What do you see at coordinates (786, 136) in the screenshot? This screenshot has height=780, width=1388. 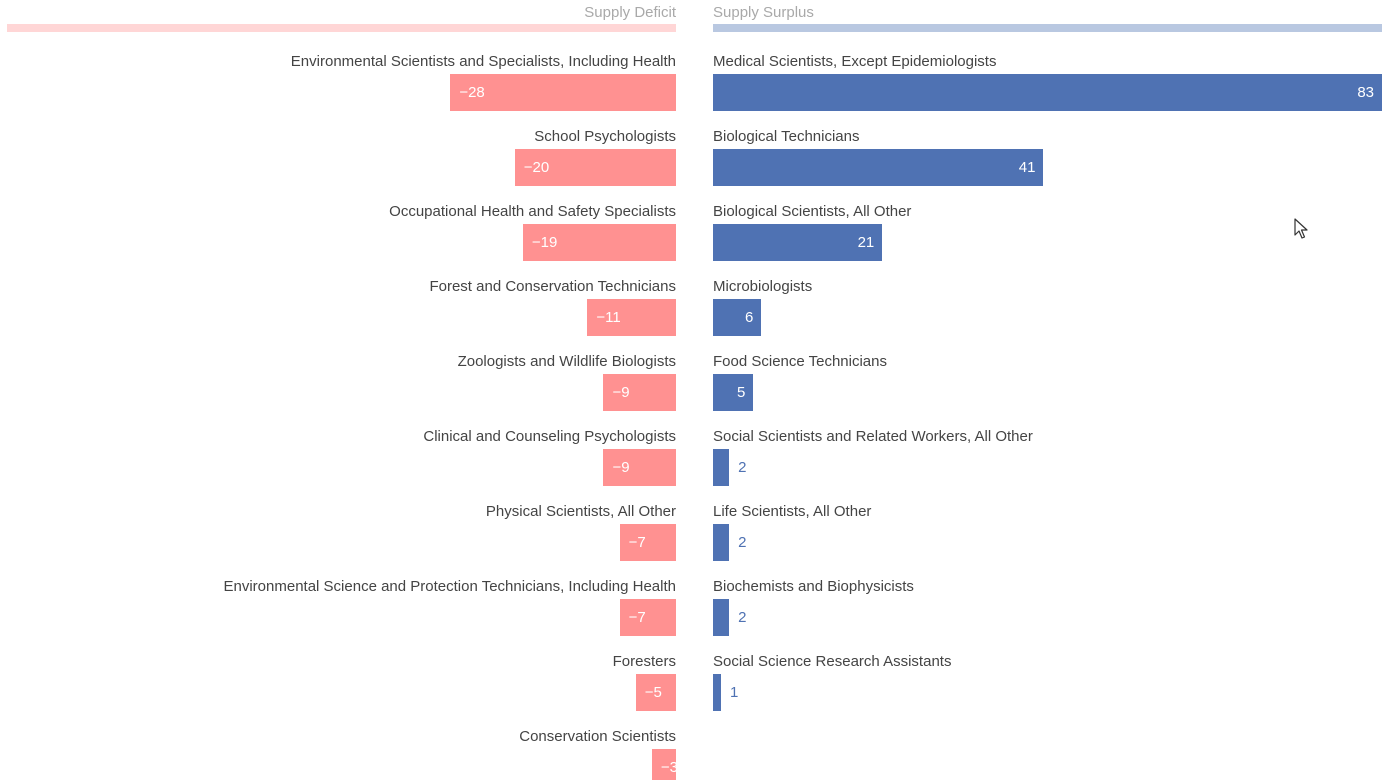 I see `surplus-category-label: Biological Technicians` at bounding box center [786, 136].